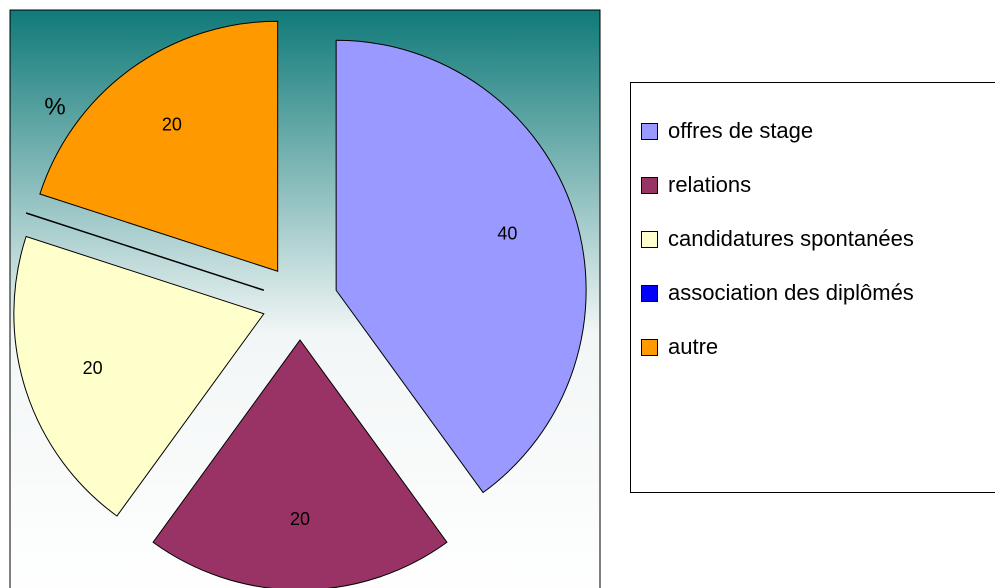 This screenshot has height=588, width=995. What do you see at coordinates (693, 346) in the screenshot?
I see `legend-label: autre` at bounding box center [693, 346].